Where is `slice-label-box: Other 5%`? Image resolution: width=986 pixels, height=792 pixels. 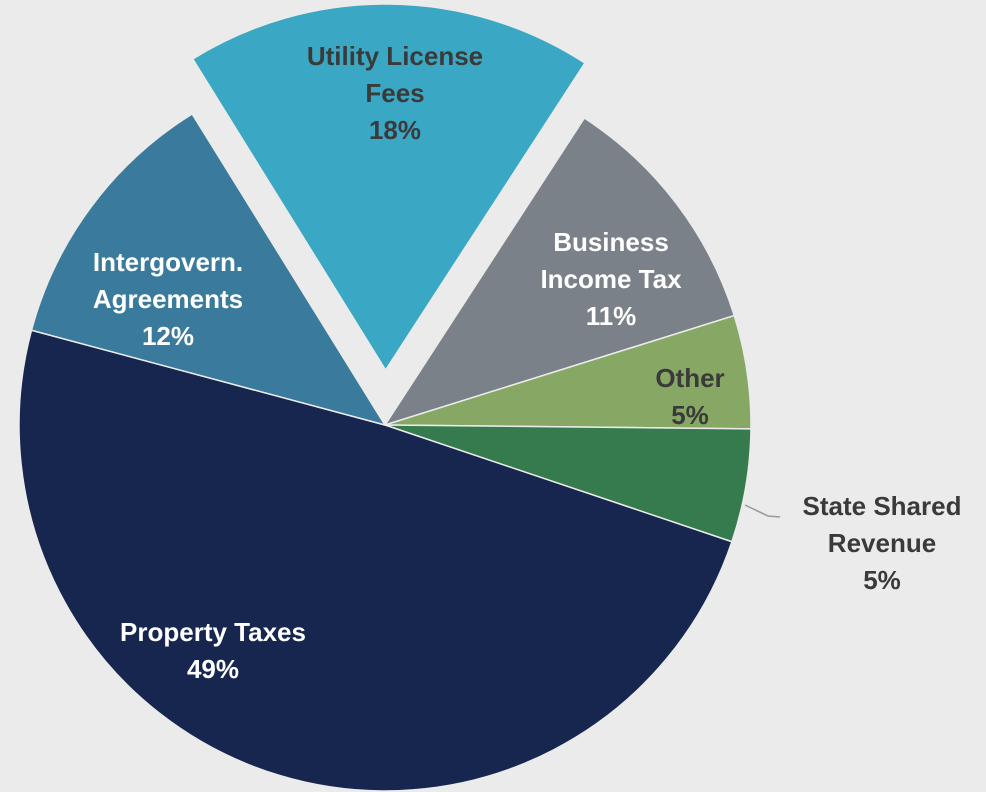 slice-label-box: Other 5% is located at coordinates (690, 397).